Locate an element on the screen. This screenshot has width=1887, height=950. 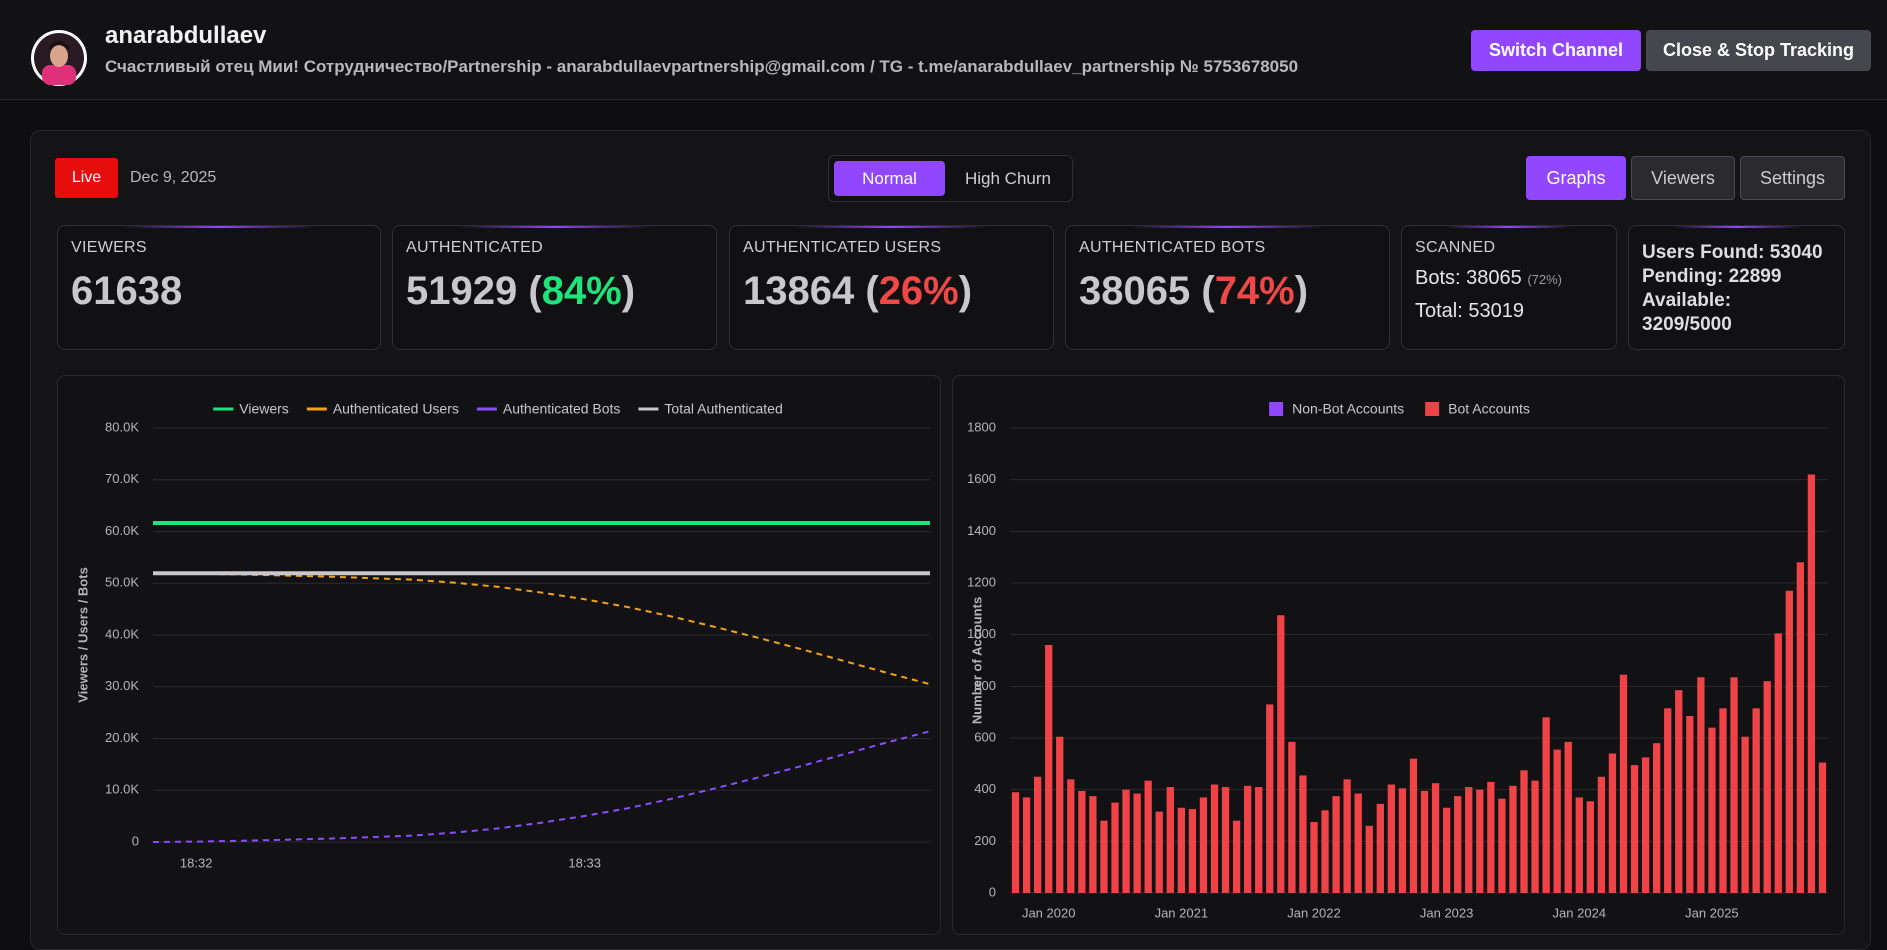
value: 53019 is located at coordinates (1496, 311).